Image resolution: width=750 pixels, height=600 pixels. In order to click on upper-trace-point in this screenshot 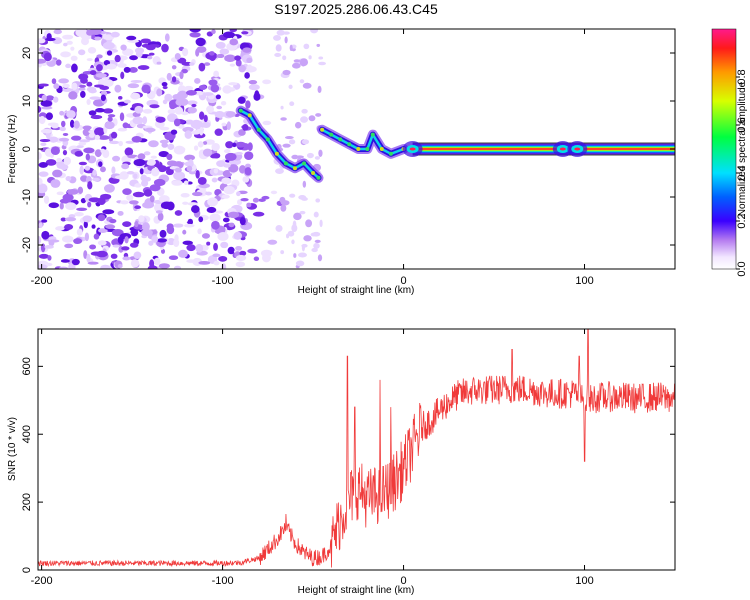, I will do `click(322, 129)`.